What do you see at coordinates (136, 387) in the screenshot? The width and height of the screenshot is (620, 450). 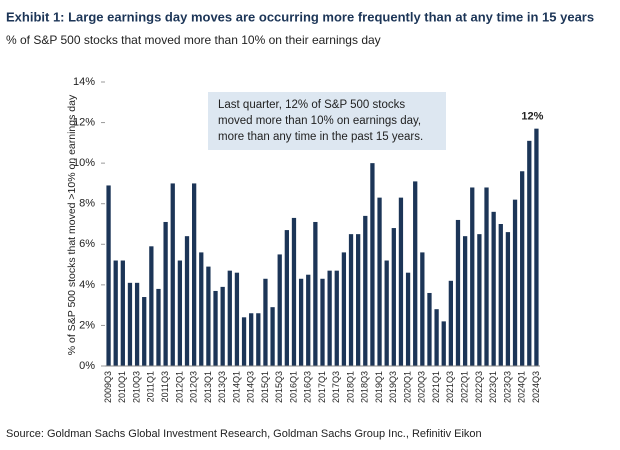 I see `x-tick-label: 2010Q3` at bounding box center [136, 387].